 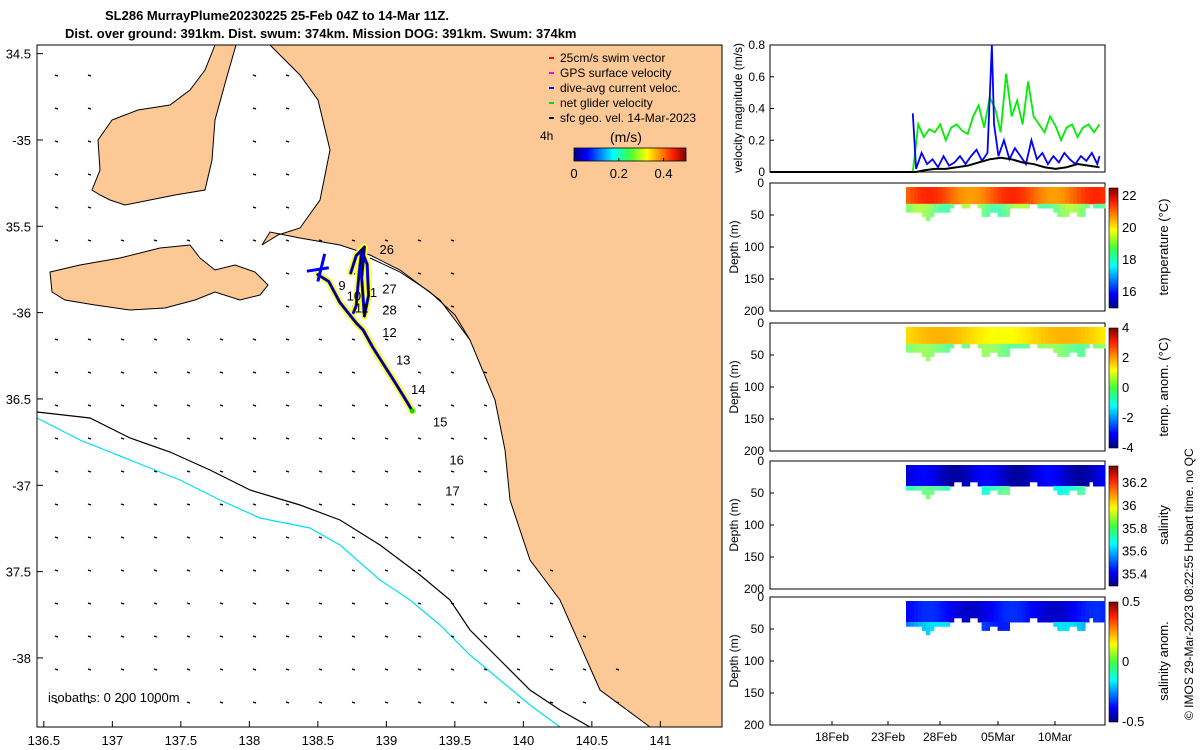 What do you see at coordinates (660, 740) in the screenshot?
I see `x-tick-label: 141` at bounding box center [660, 740].